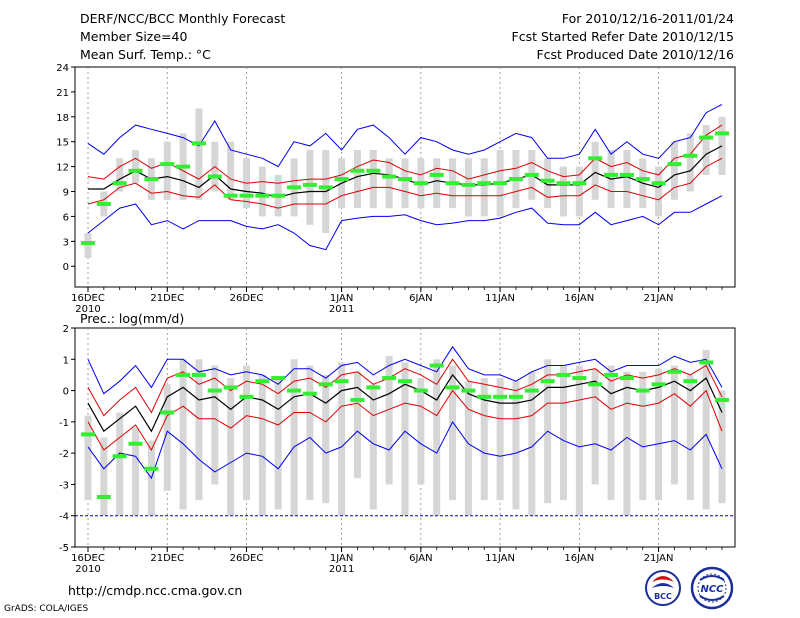 Image resolution: width=800 pixels, height=618 pixels. I want to click on precipitation-xtick-label-5: 11JAN, so click(500, 558).